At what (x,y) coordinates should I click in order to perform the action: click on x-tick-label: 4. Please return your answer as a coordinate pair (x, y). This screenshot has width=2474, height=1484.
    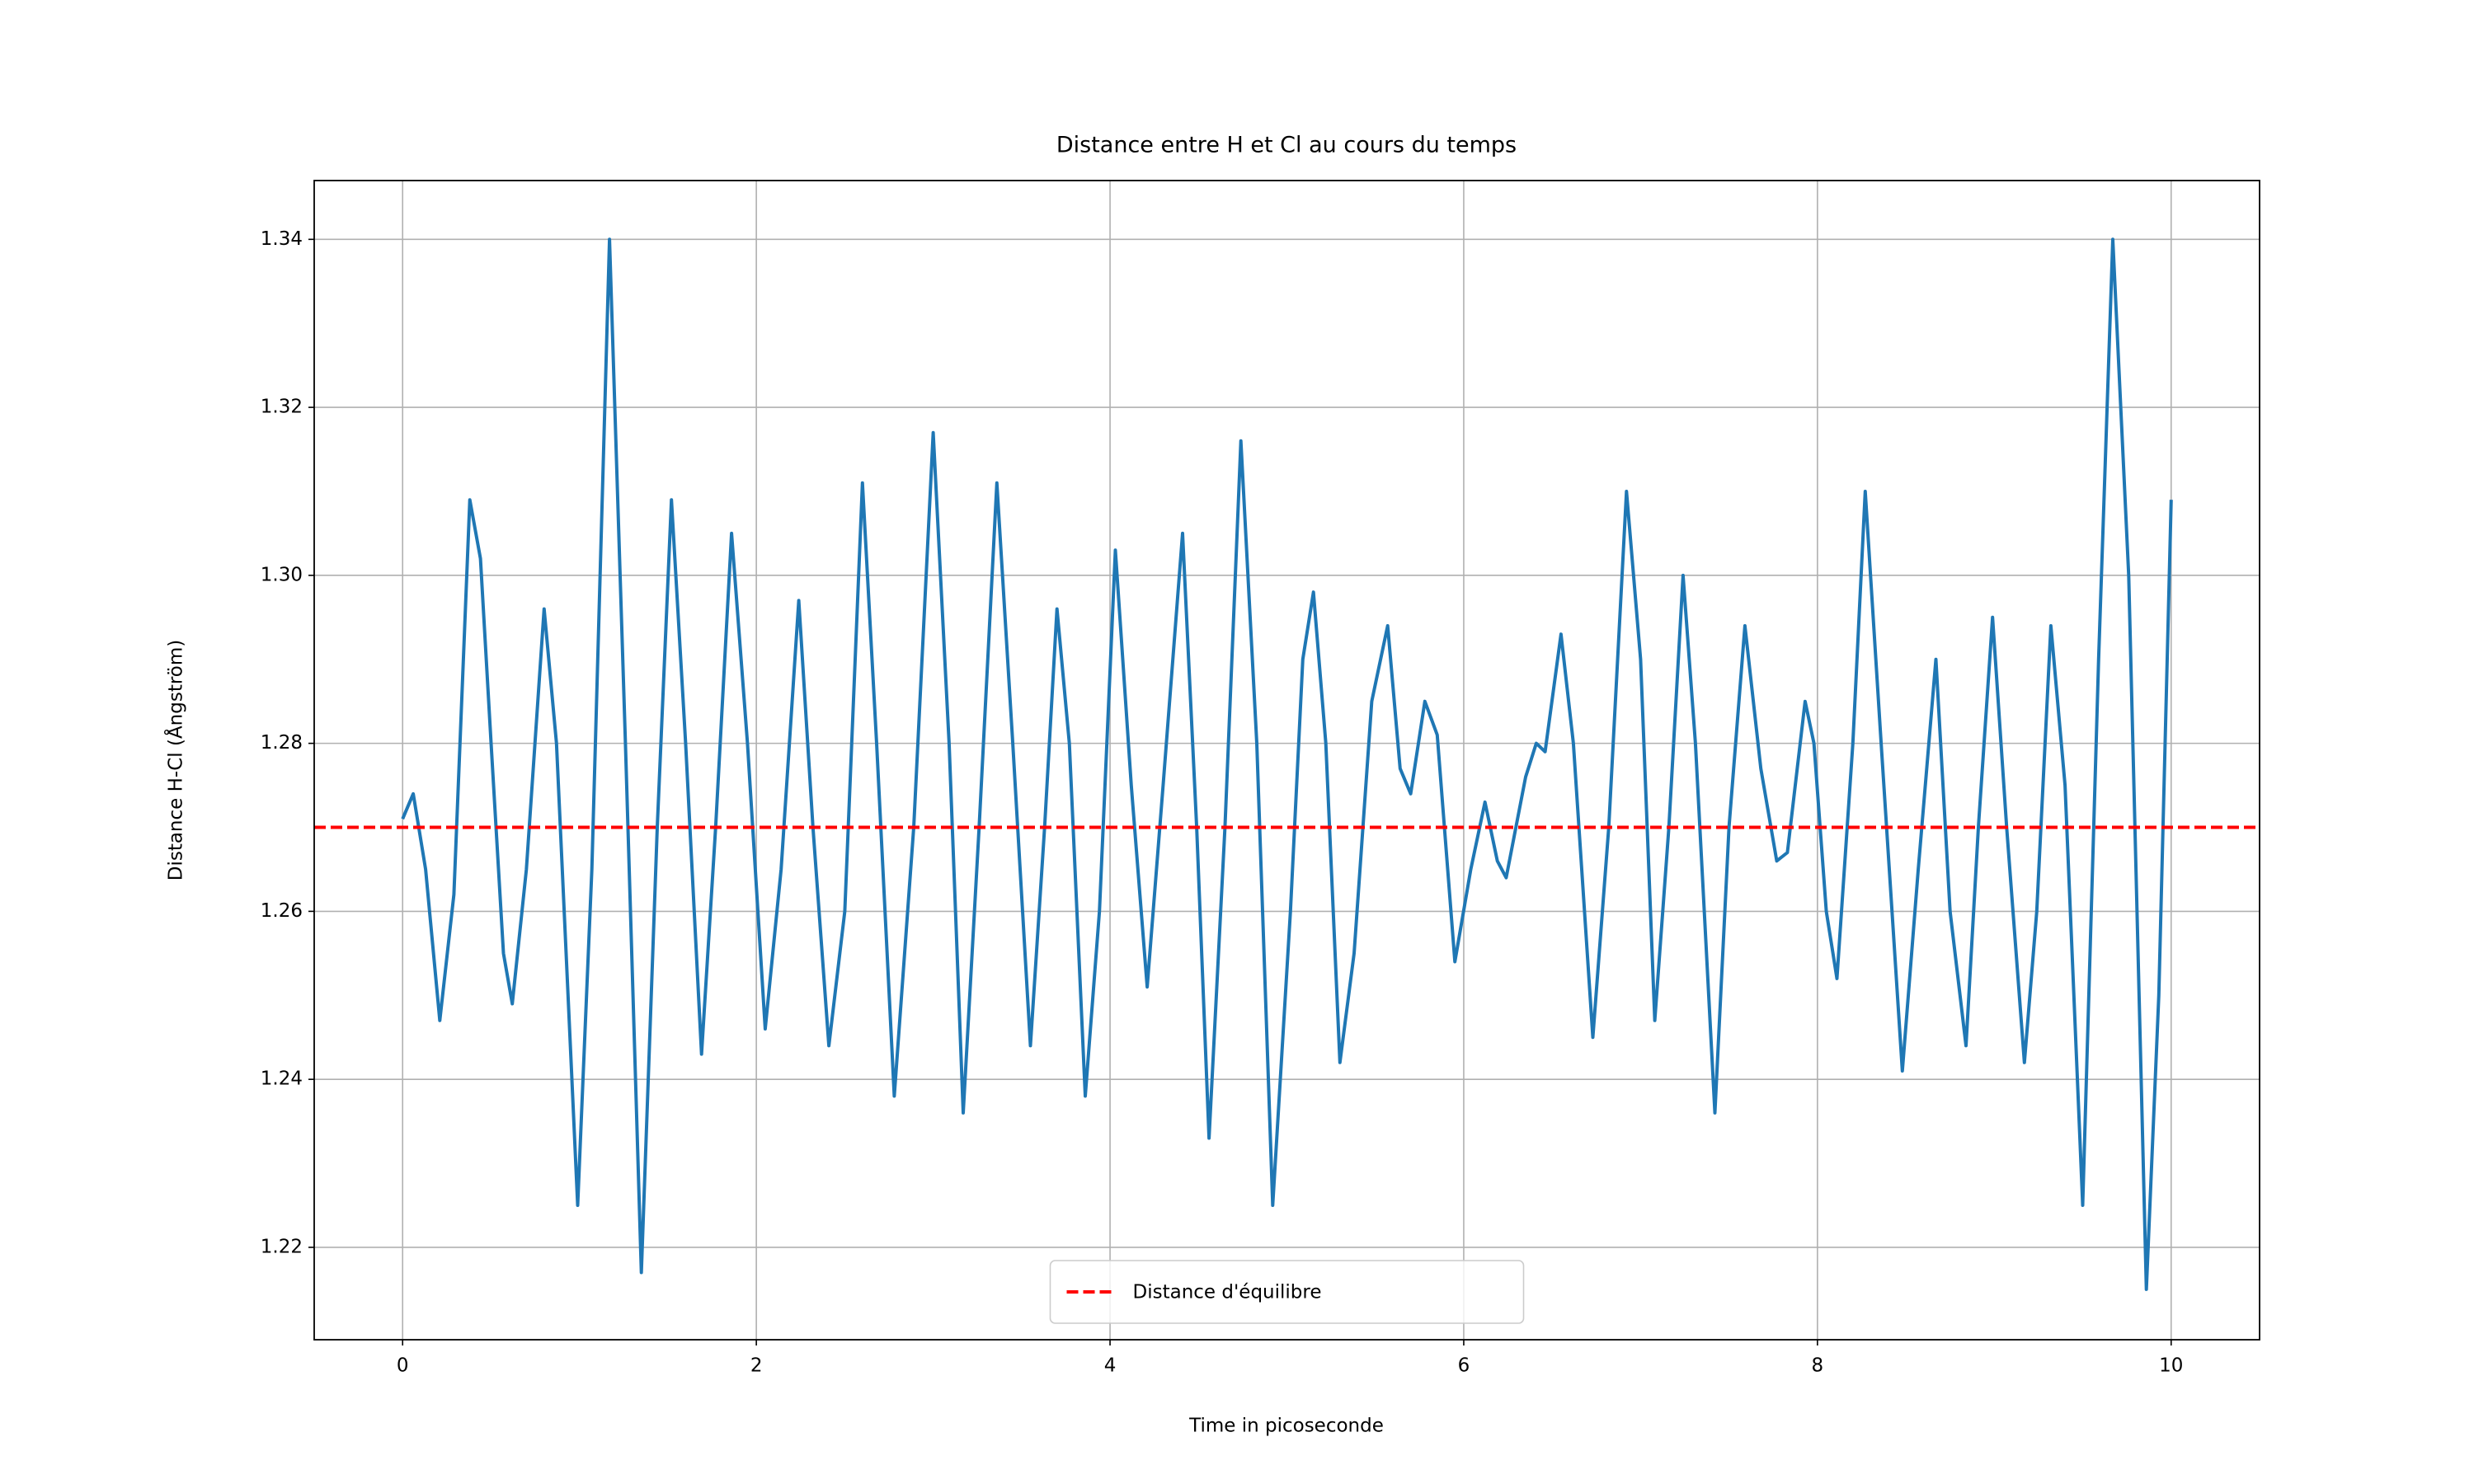
    Looking at the image, I should click on (1110, 1366).